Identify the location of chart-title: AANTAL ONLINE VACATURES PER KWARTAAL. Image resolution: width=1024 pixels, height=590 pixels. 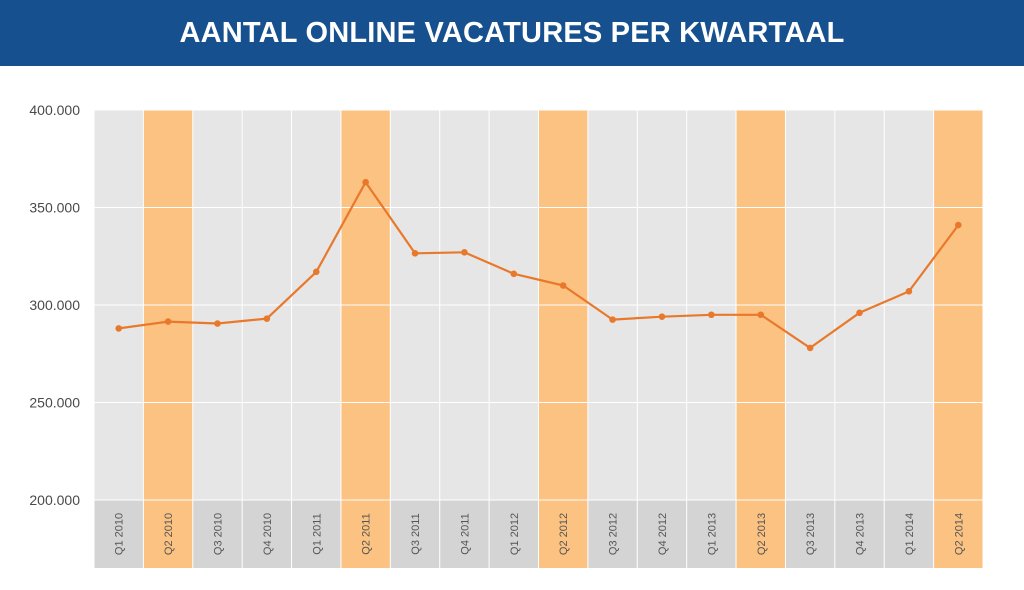
(512, 32).